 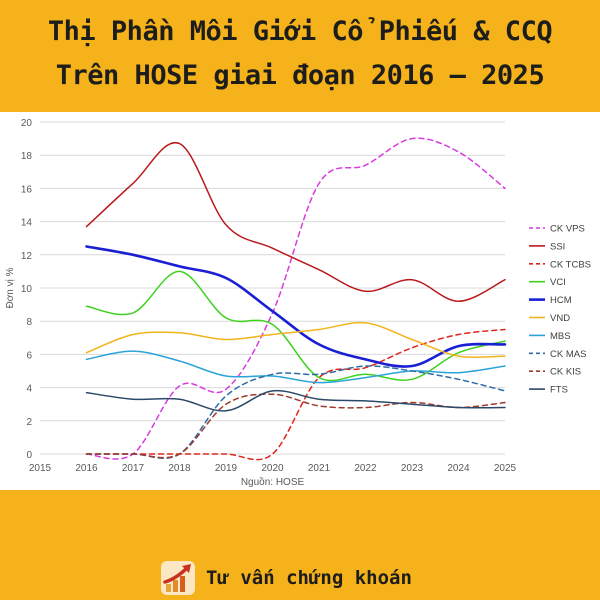 I want to click on x-tick-label: 2017, so click(x=133, y=468).